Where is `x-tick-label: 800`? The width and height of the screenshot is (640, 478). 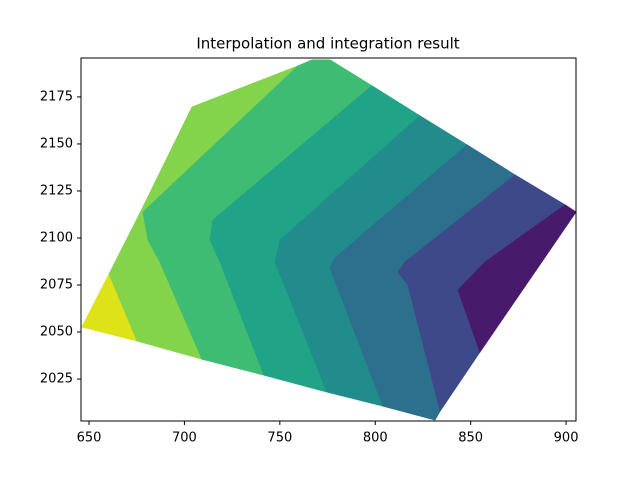 x-tick-label: 800 is located at coordinates (375, 438).